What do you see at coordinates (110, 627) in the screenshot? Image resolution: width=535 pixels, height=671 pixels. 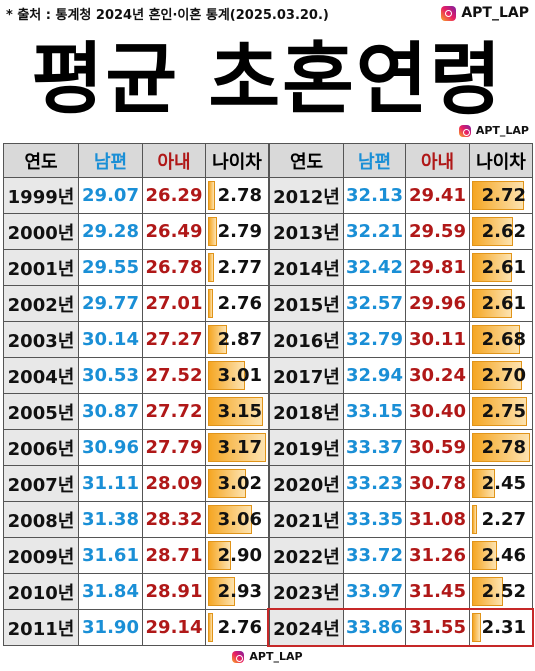 I see `husband-age: 31.90` at bounding box center [110, 627].